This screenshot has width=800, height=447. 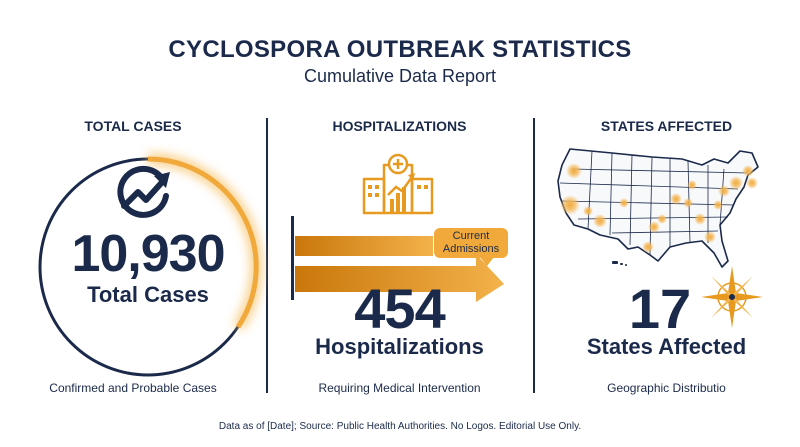 I want to click on states-value: 17, so click(x=660, y=308).